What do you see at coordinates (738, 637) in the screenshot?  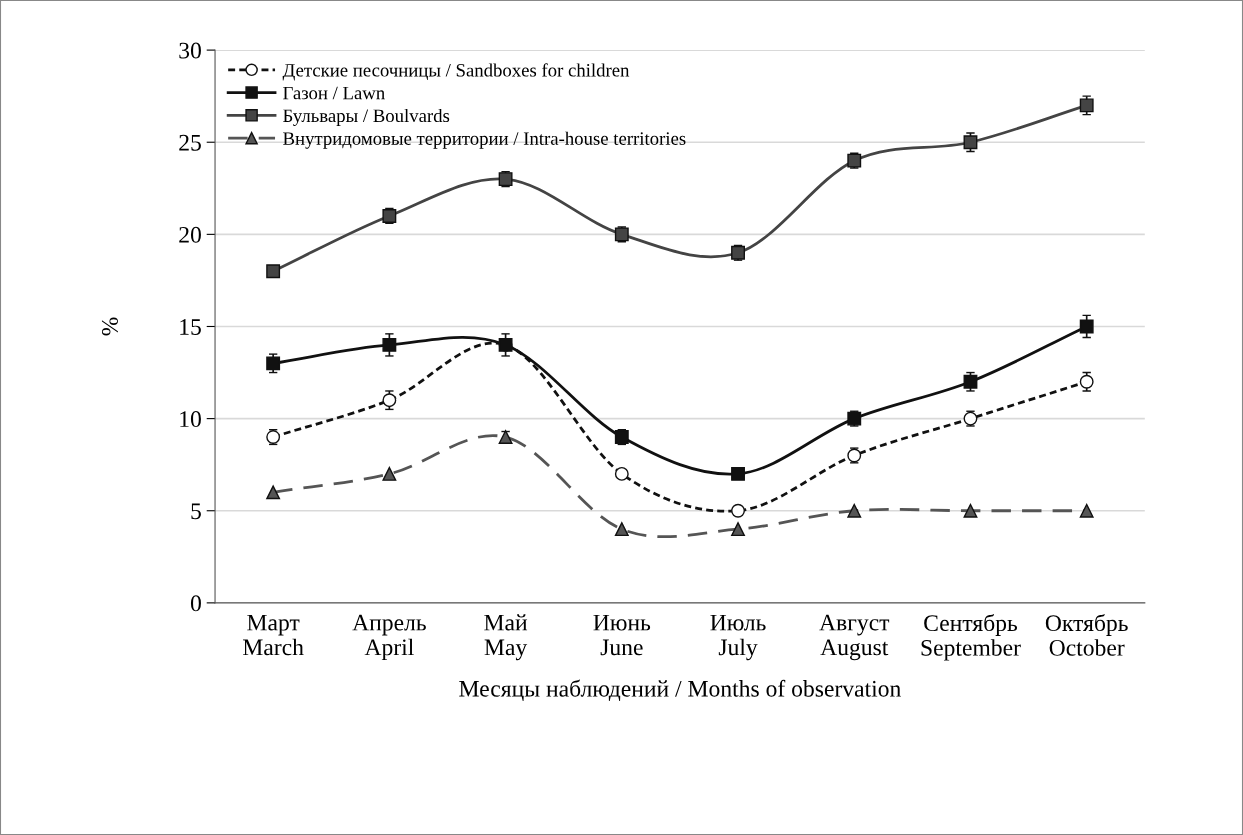 I see `x-tick-label: Июль July` at bounding box center [738, 637].